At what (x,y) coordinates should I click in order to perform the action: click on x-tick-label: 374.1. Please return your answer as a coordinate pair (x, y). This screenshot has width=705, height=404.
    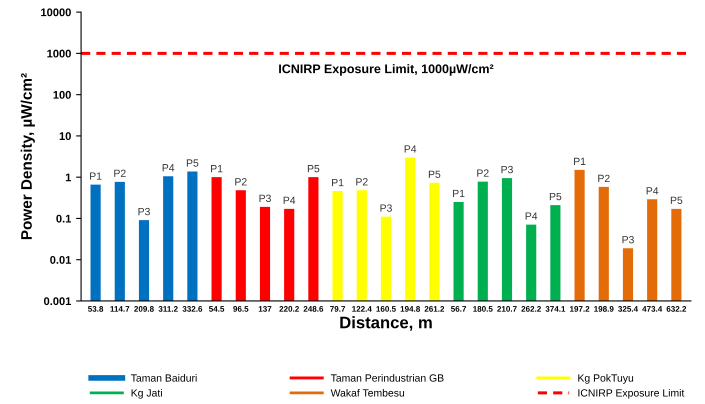
    Looking at the image, I should click on (555, 309).